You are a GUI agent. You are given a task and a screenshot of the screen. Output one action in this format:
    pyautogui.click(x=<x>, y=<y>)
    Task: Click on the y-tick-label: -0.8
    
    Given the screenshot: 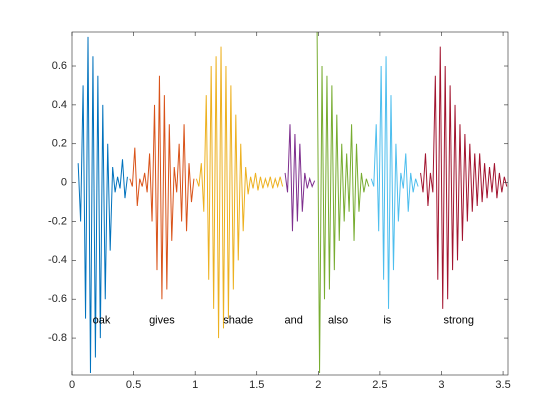 What is the action you would take?
    pyautogui.click(x=57, y=338)
    